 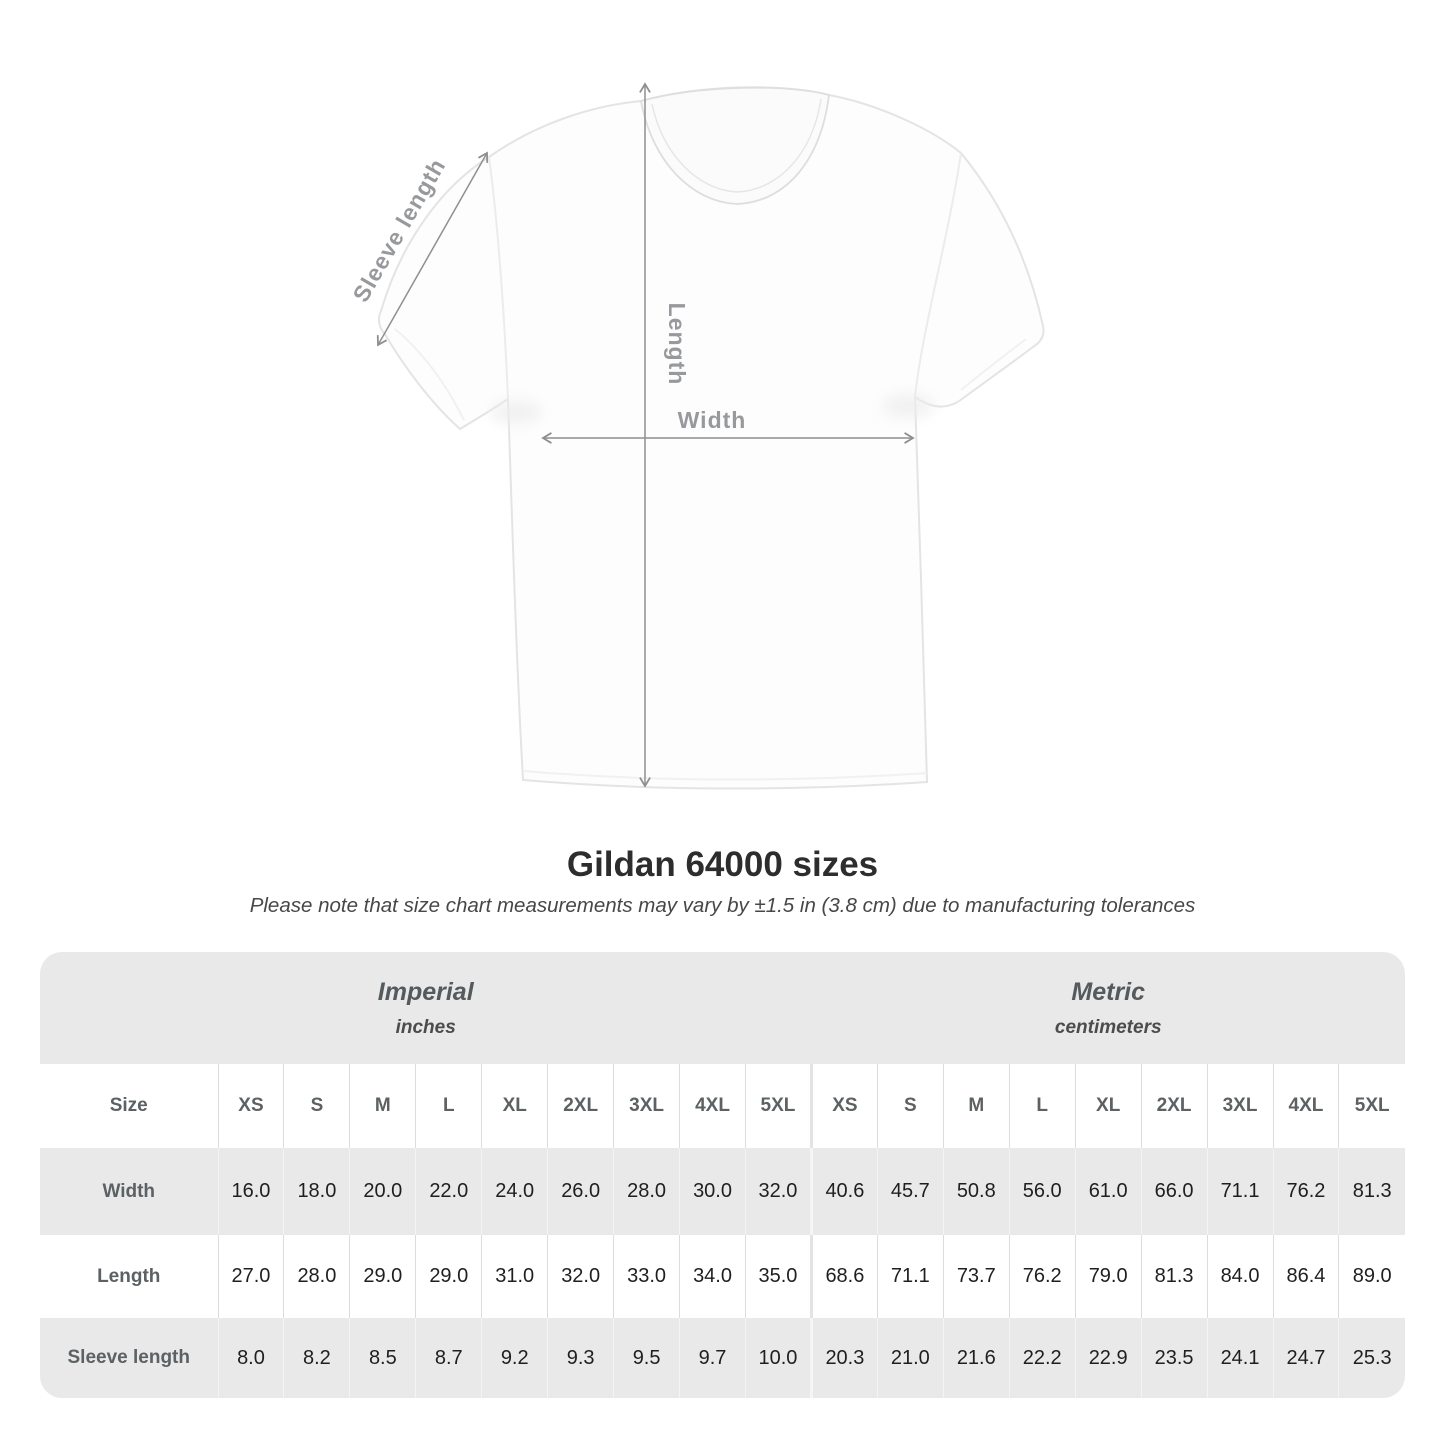 I want to click on value-cell: 8.5, so click(x=382, y=1358).